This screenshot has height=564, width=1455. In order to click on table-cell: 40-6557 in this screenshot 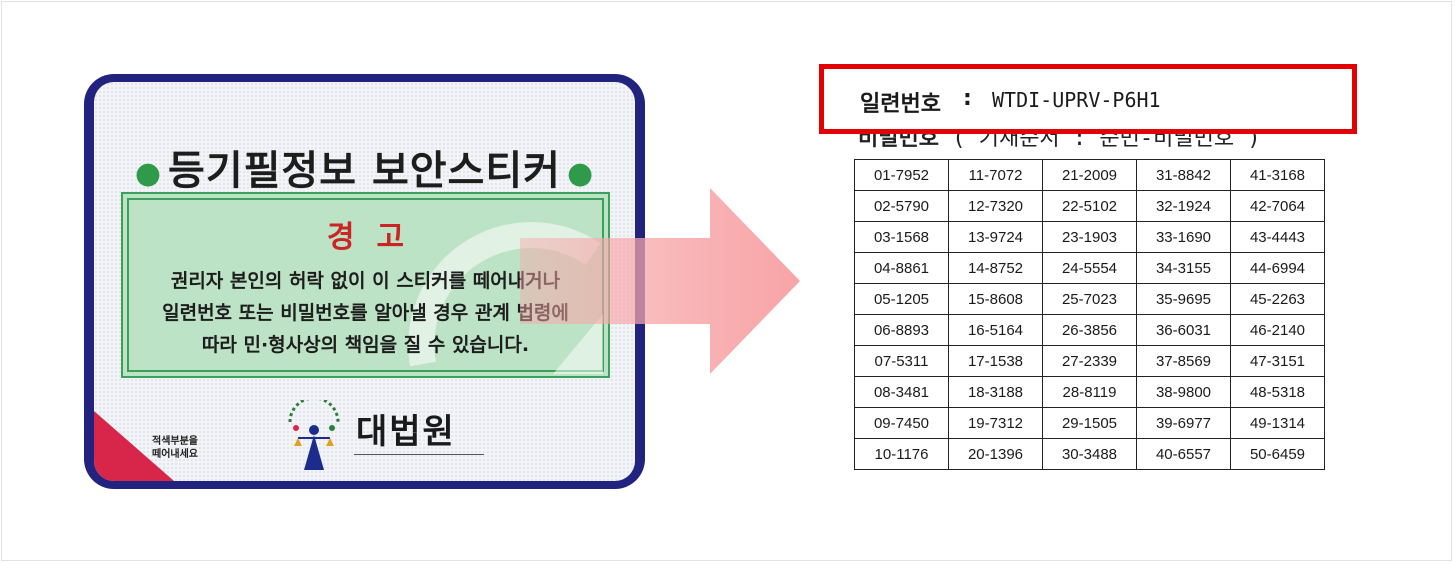, I will do `click(1183, 454)`.